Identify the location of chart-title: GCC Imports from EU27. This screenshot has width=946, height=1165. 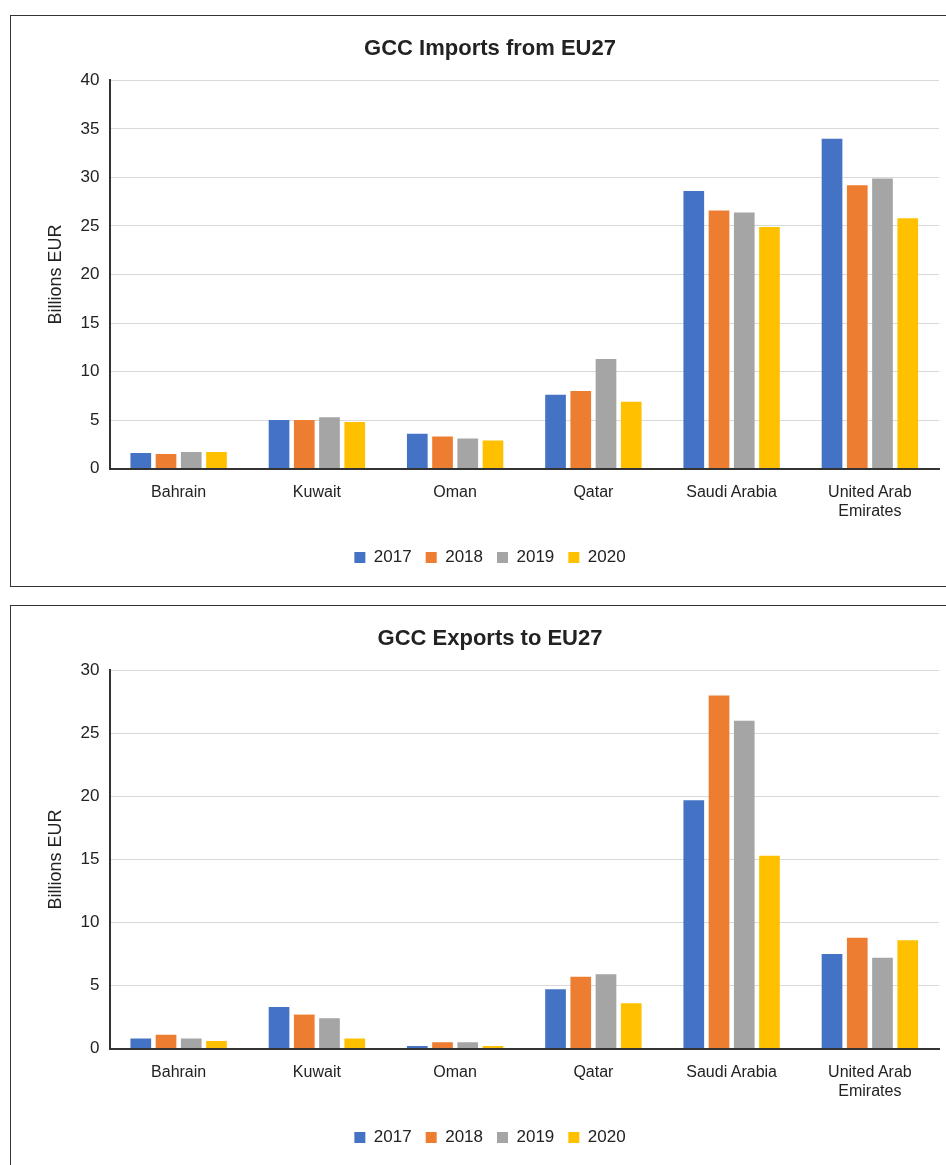
(490, 48).